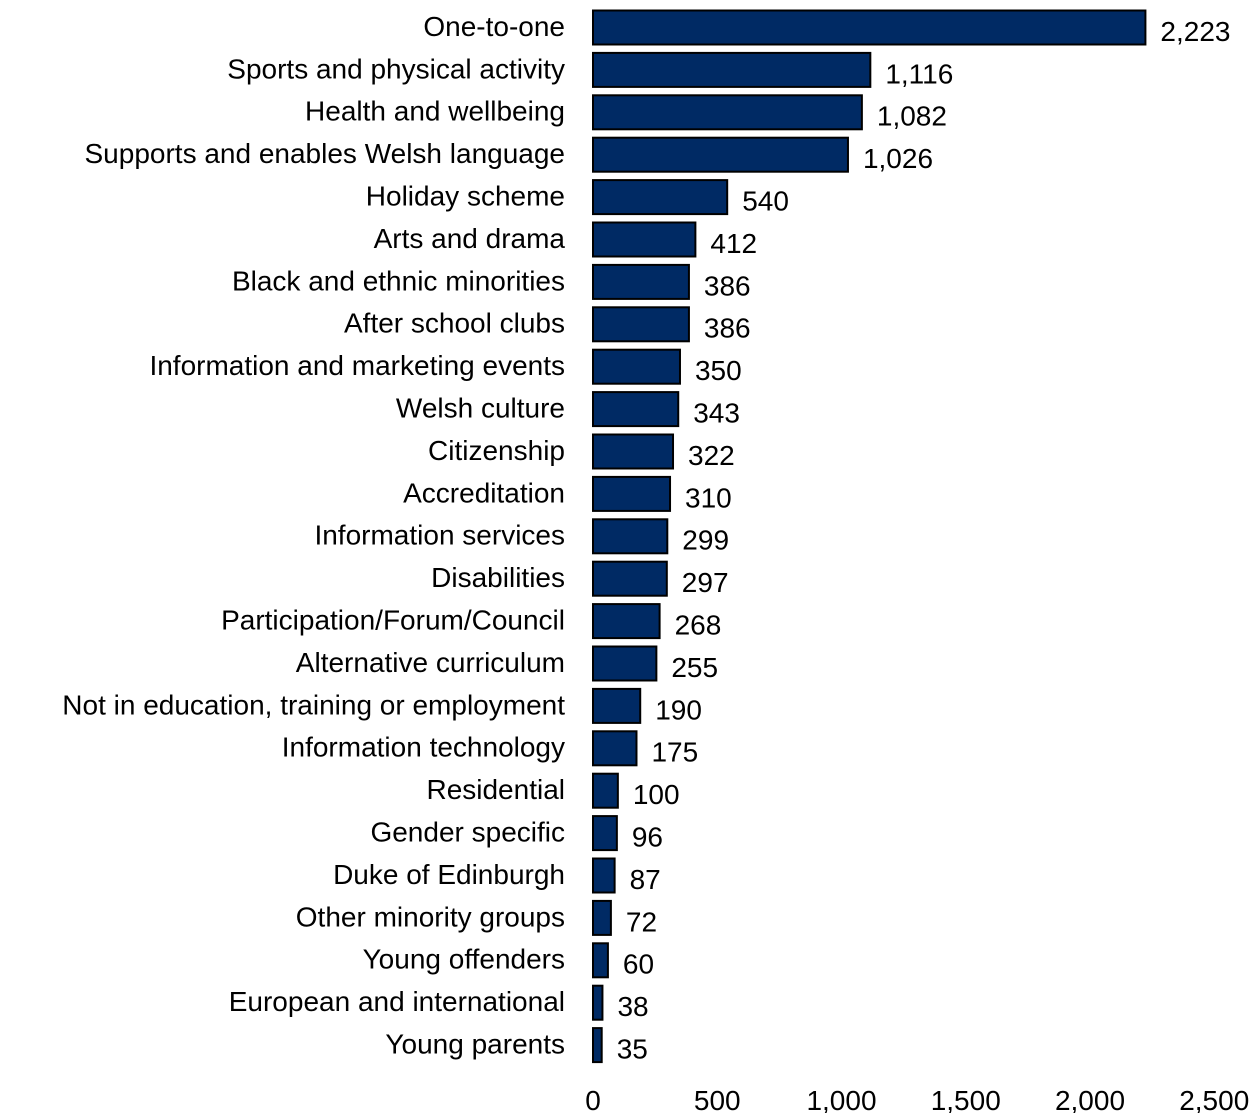  Describe the element at coordinates (1090, 1099) in the screenshot. I see `x-tick-label: 2,000` at that location.